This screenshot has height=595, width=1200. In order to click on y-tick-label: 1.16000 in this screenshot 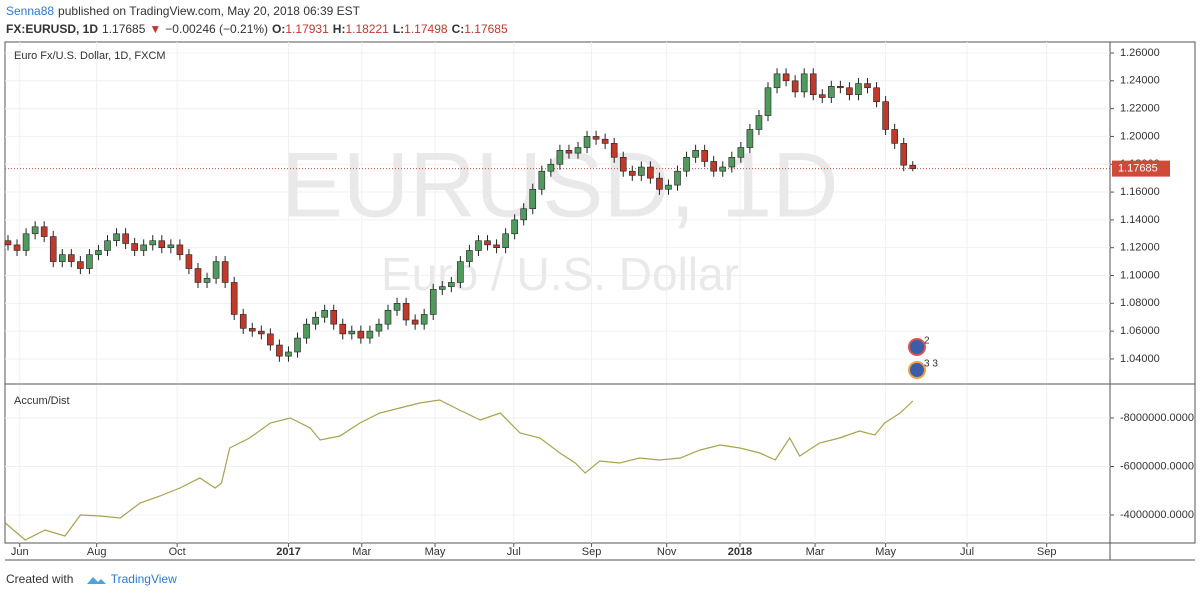, I will do `click(1140, 192)`.